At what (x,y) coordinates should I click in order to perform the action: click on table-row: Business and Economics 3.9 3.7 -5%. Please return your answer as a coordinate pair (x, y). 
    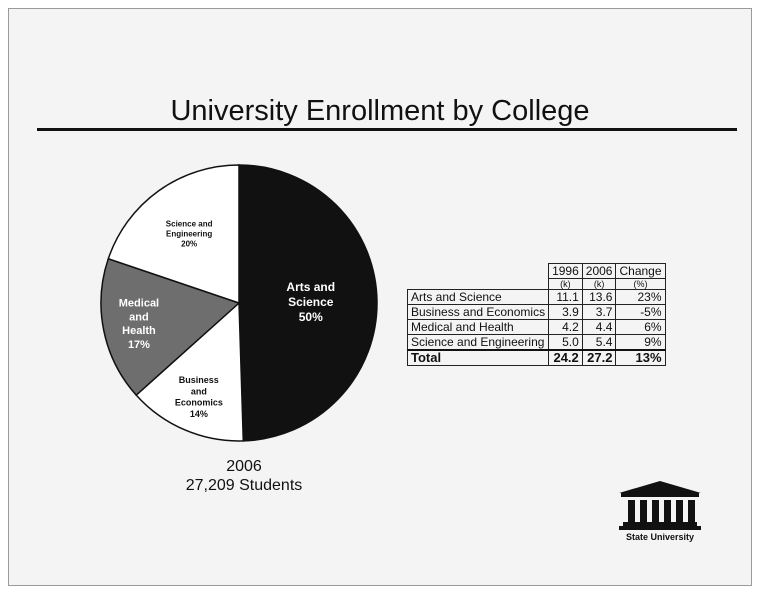
    Looking at the image, I should click on (536, 312).